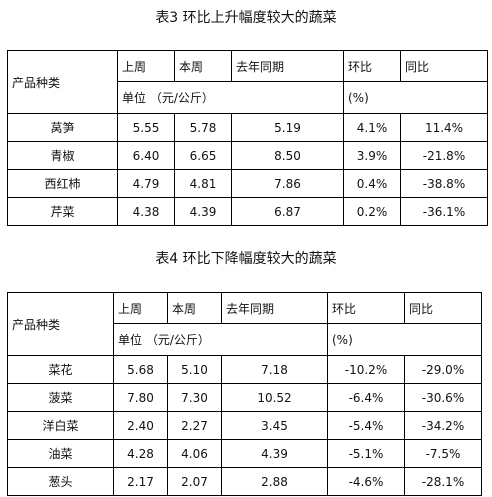  Describe the element at coordinates (443, 369) in the screenshot. I see `cell-yoy: -29.0%` at that location.